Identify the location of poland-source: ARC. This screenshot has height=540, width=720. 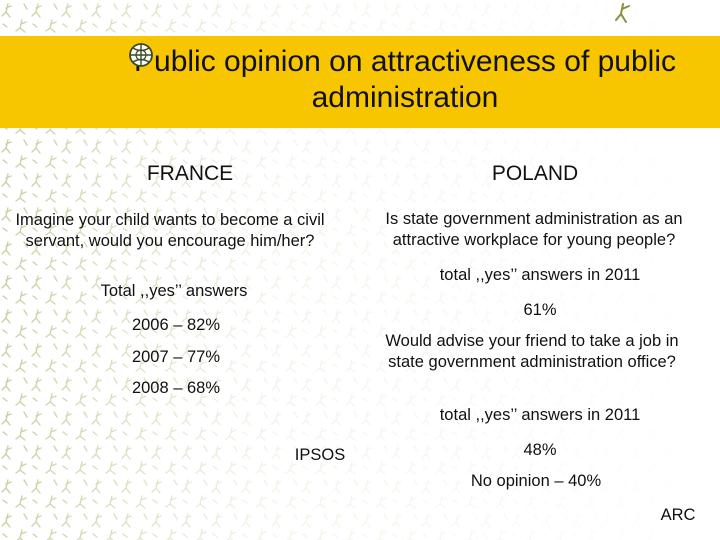
(678, 515).